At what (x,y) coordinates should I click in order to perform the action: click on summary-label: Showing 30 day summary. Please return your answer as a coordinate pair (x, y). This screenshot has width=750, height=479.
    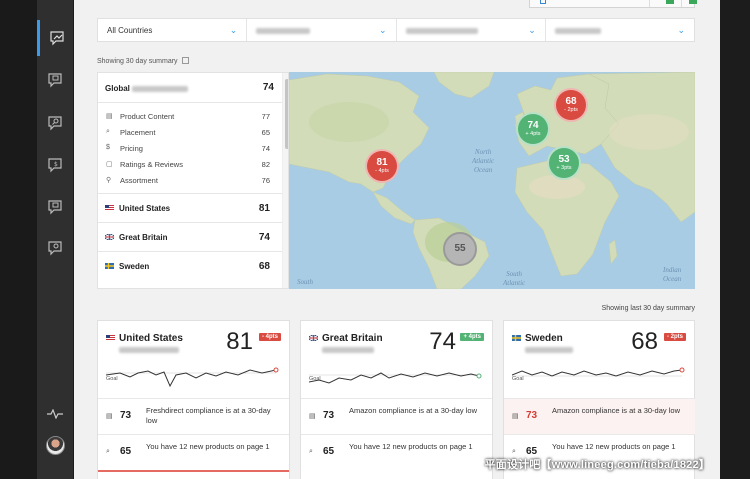
    Looking at the image, I should click on (143, 61).